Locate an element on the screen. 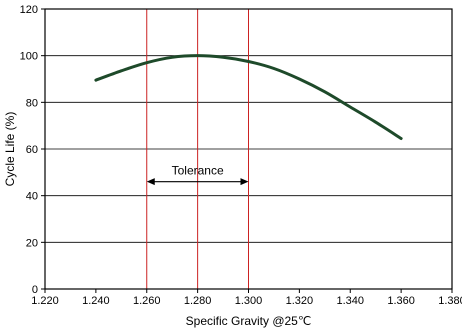 The image size is (462, 336). y-tick-label-40: 40 is located at coordinates (32, 197).